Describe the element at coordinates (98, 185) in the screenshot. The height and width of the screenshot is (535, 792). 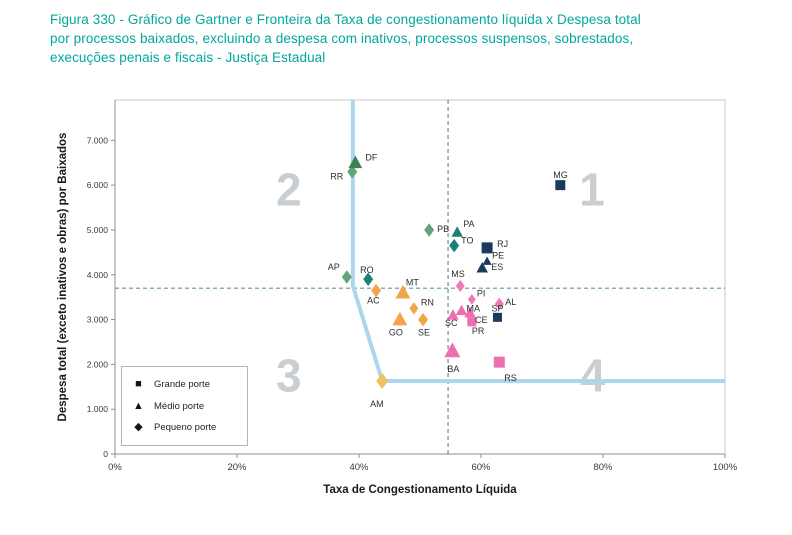
I see `y-tick-label: 6.000` at that location.